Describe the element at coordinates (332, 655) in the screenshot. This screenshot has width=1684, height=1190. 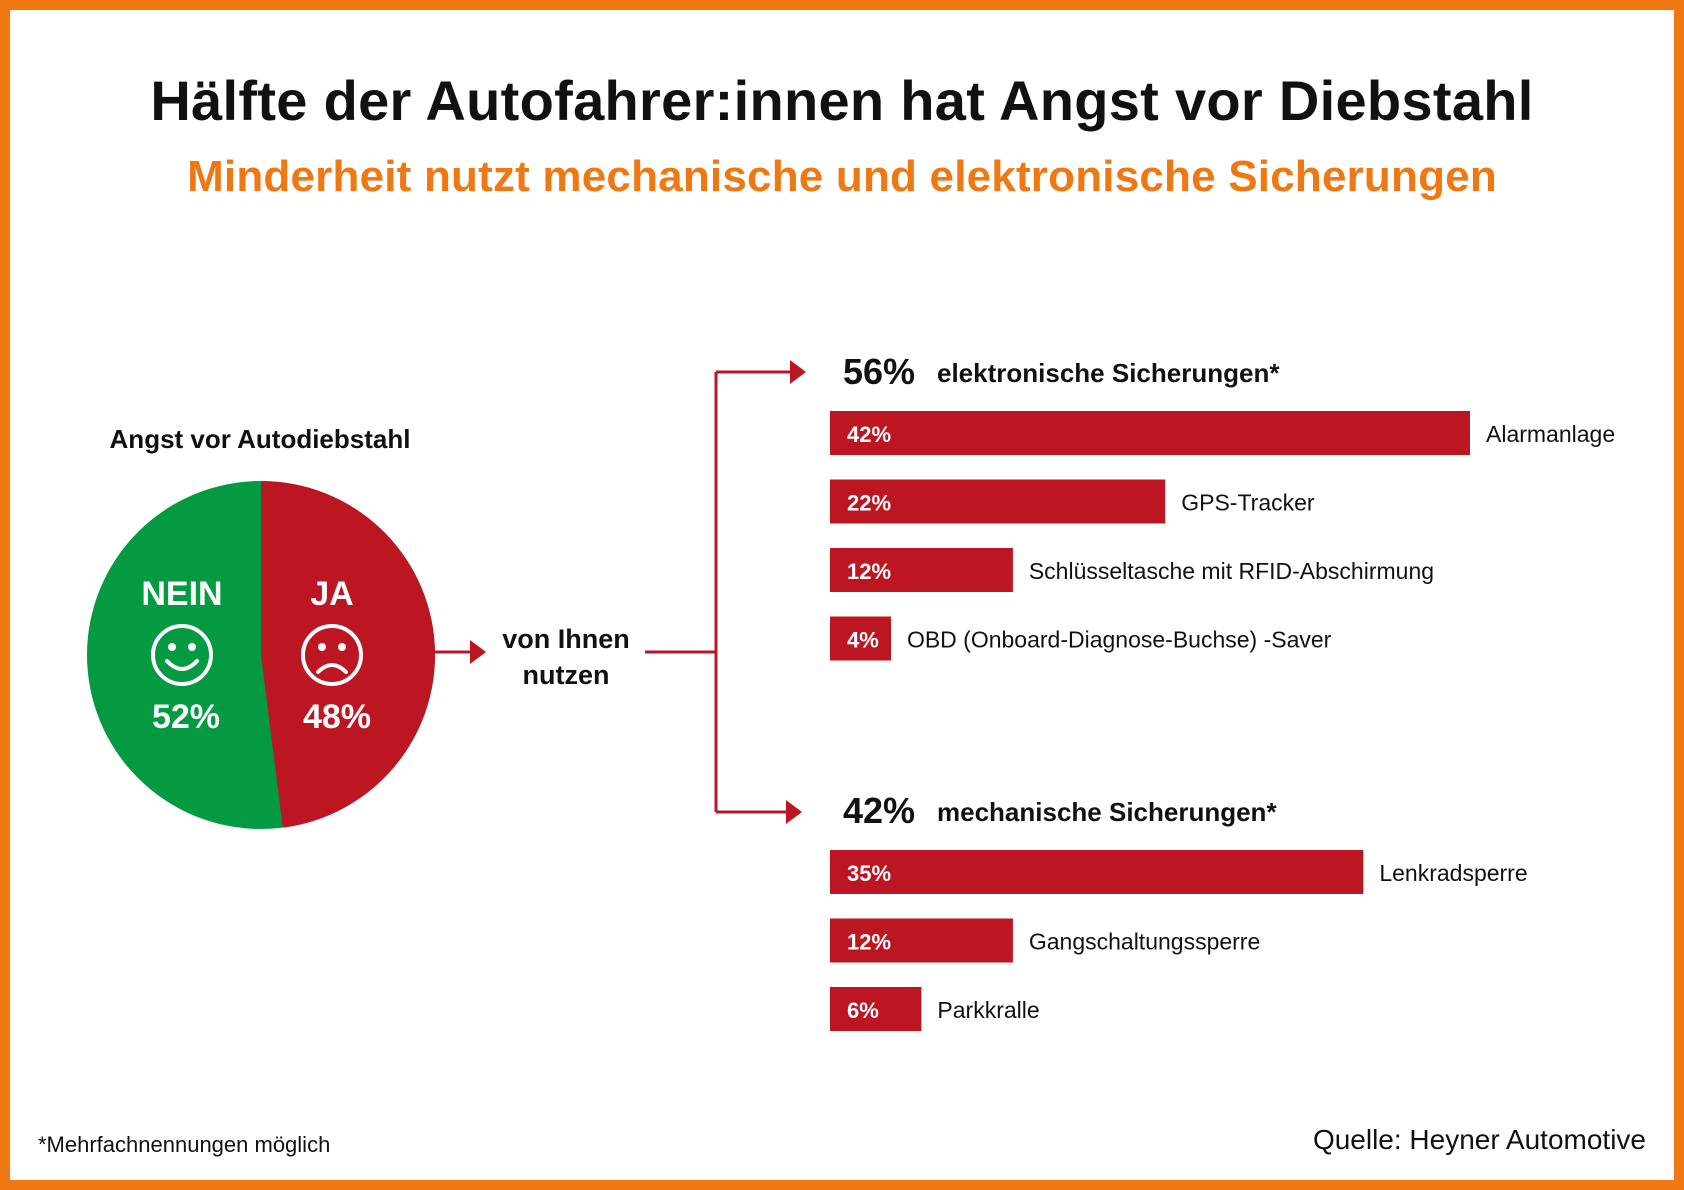
I see `smiley-sad-icon` at that location.